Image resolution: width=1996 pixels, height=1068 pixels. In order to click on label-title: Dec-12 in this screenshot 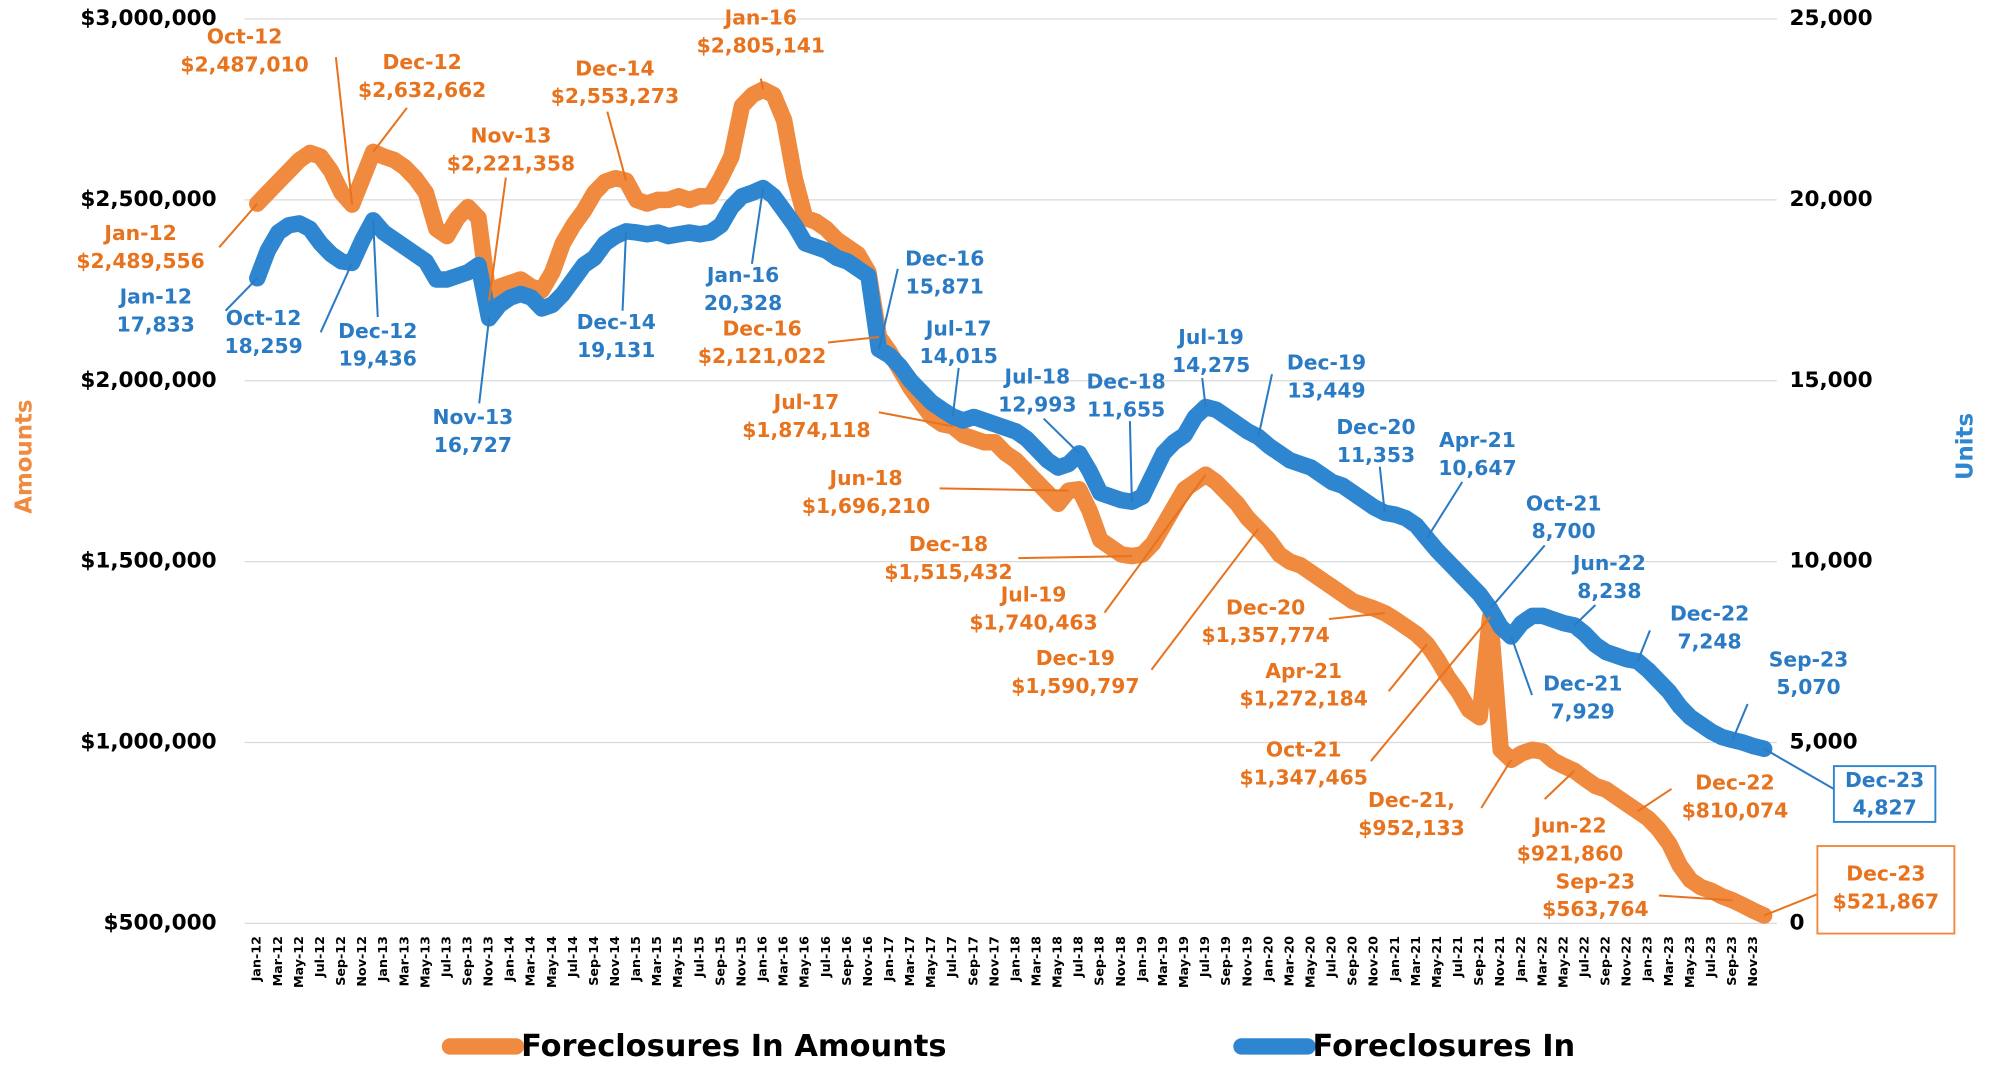, I will do `click(422, 62)`.